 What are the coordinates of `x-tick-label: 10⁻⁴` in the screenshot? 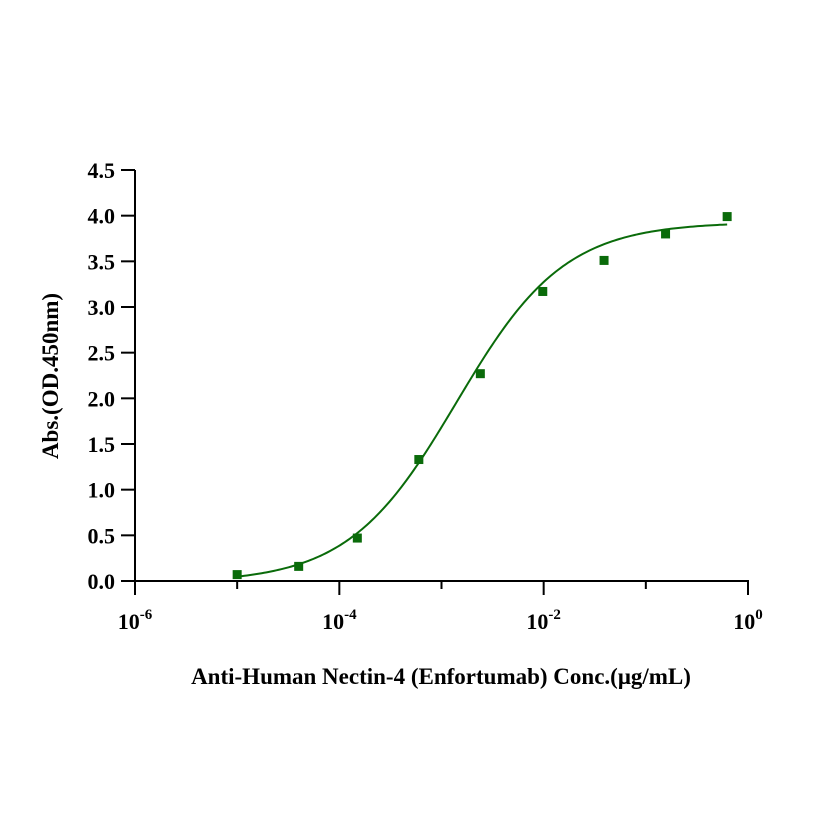 It's located at (339, 620).